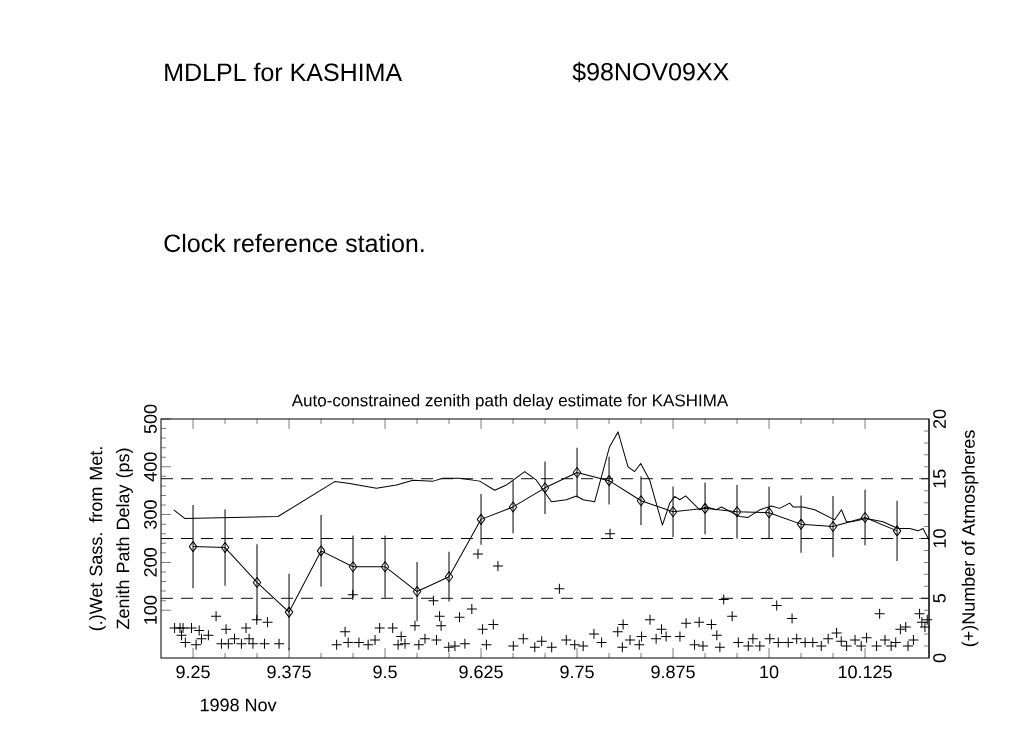  I want to click on y2-tick-label: 0, so click(939, 658).